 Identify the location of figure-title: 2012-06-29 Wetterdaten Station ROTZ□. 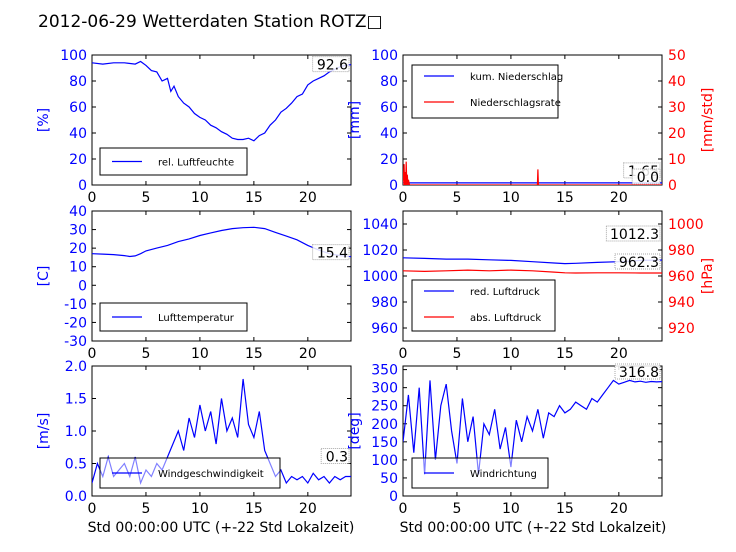
(210, 22).